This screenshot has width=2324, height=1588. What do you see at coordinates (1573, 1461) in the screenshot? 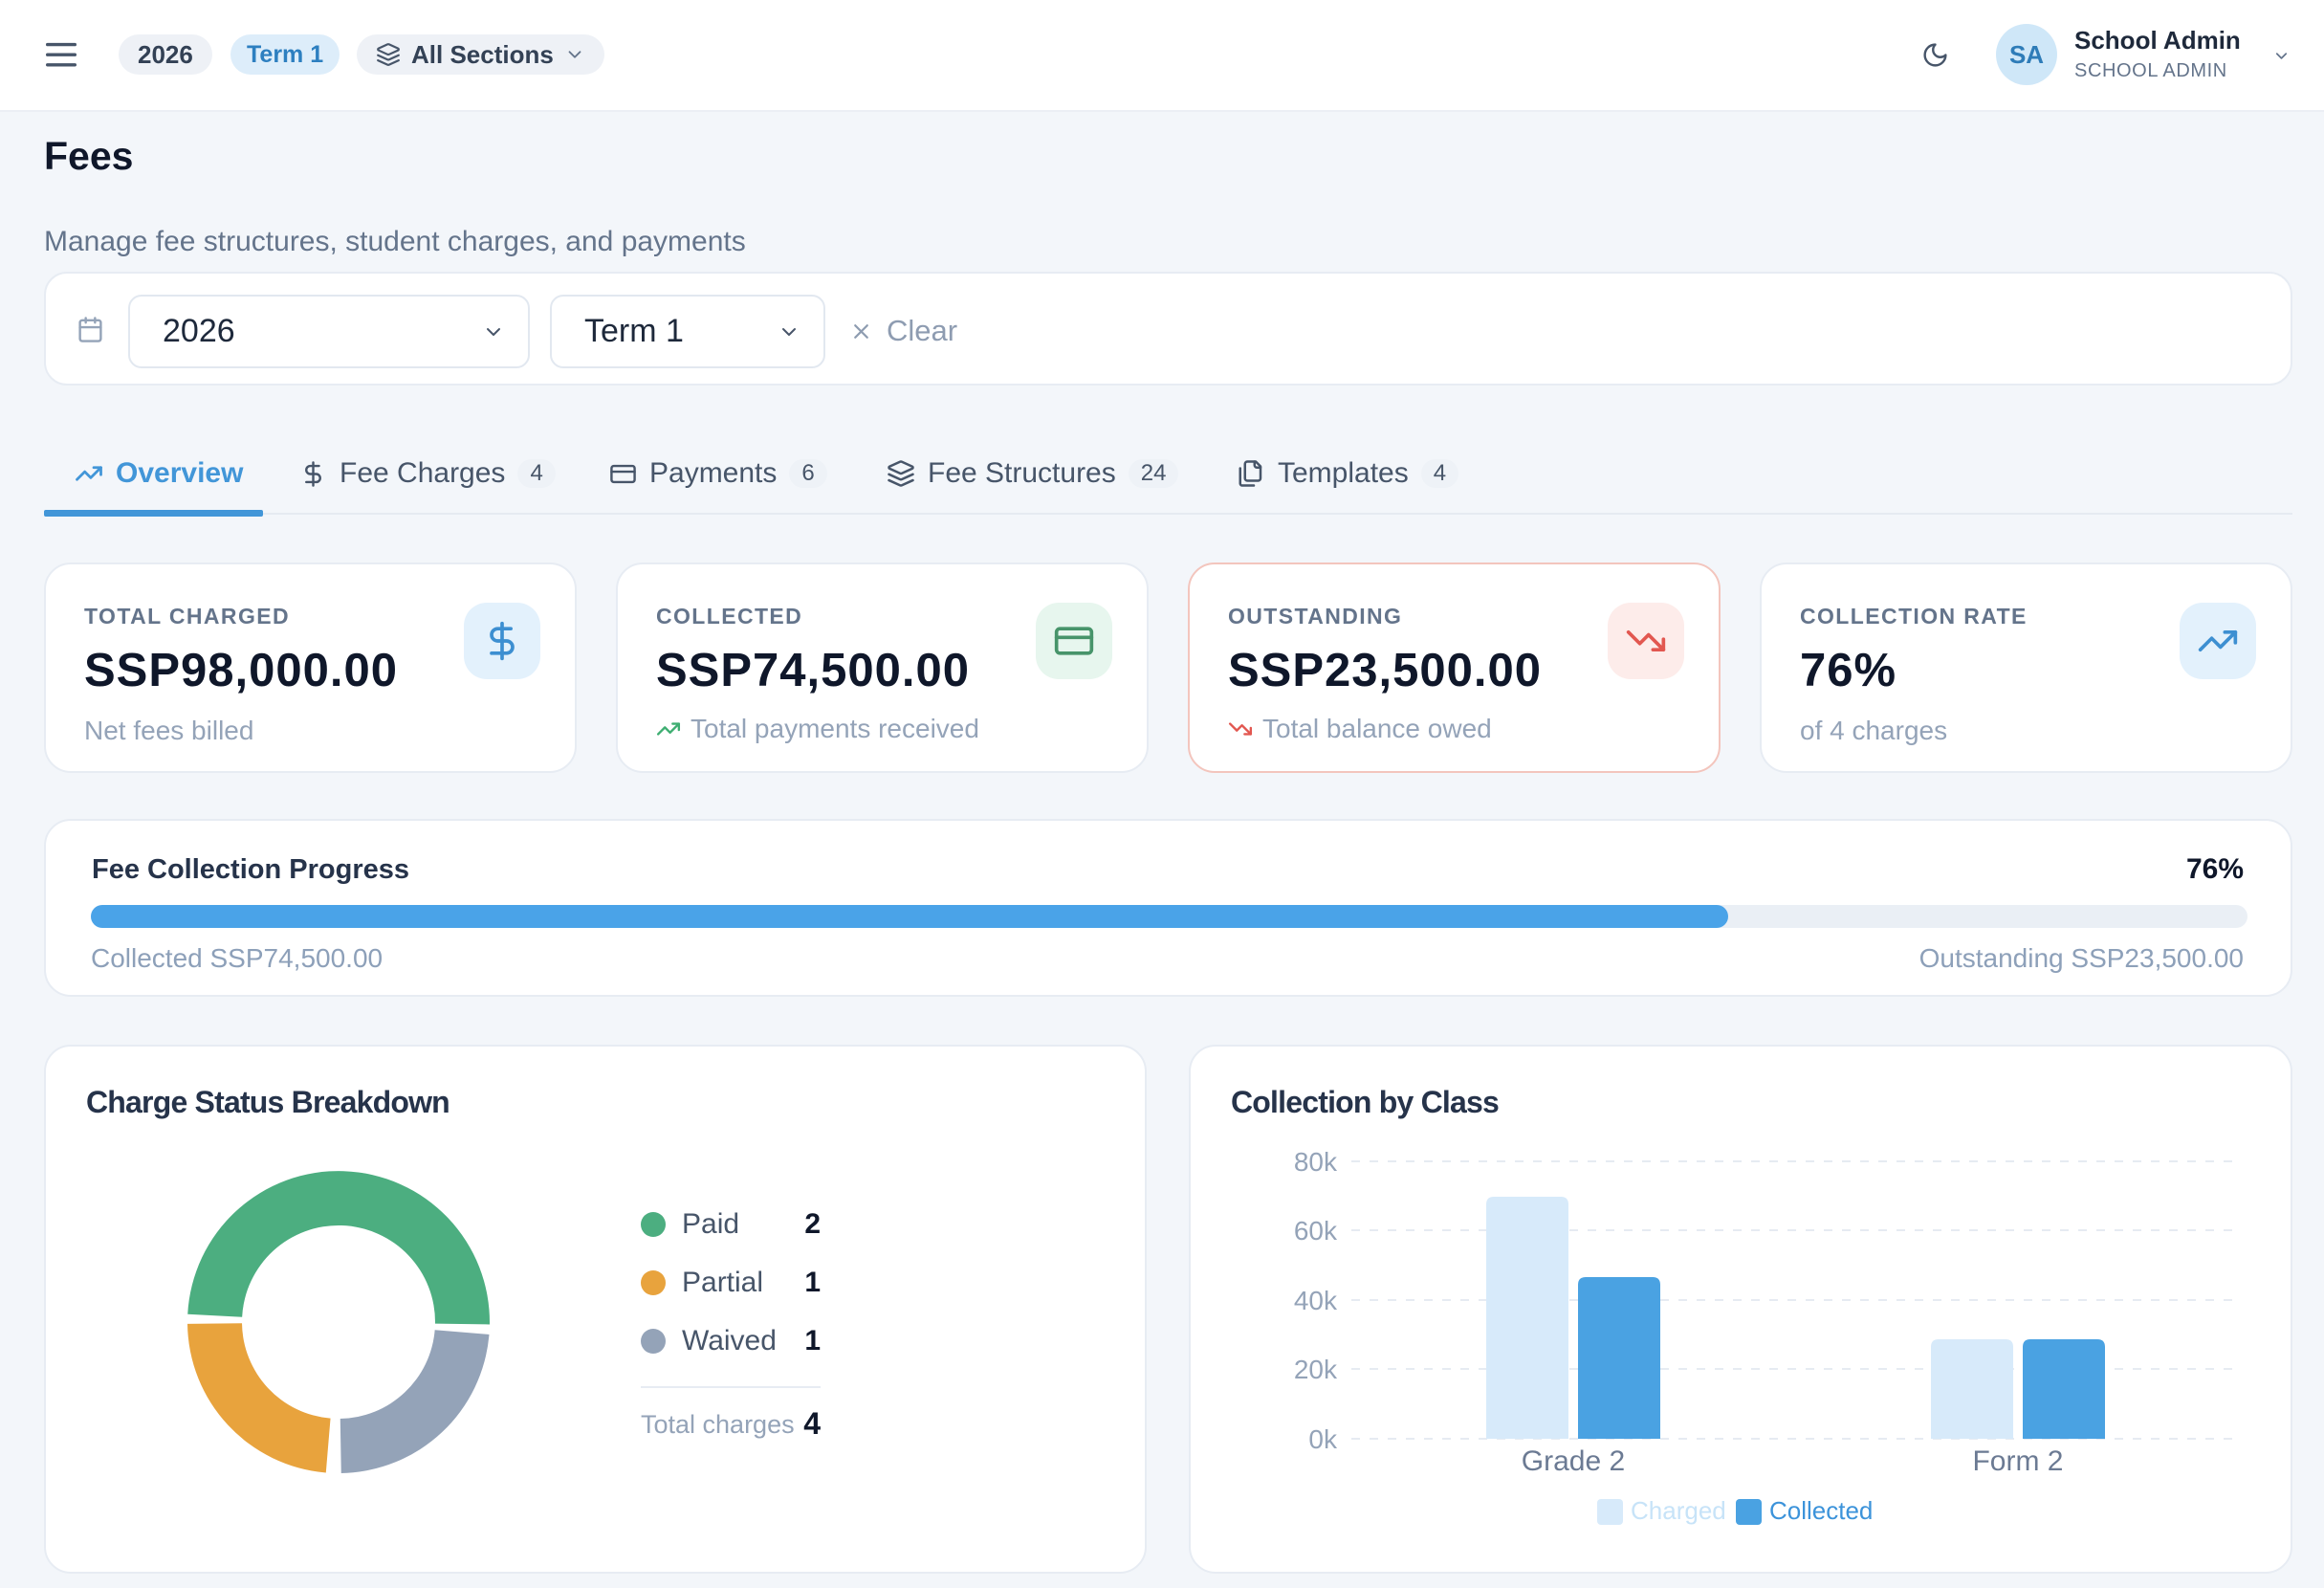
I see `svg-text: Grade 2` at bounding box center [1573, 1461].